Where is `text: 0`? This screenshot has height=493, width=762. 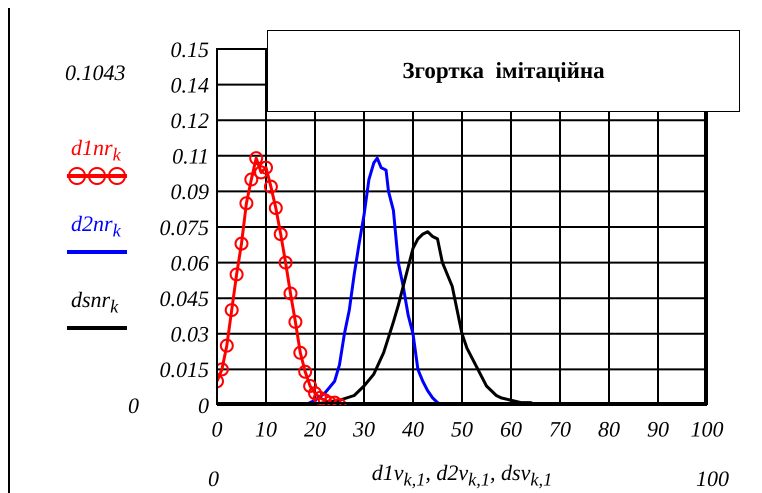
text: 0 is located at coordinates (133, 406).